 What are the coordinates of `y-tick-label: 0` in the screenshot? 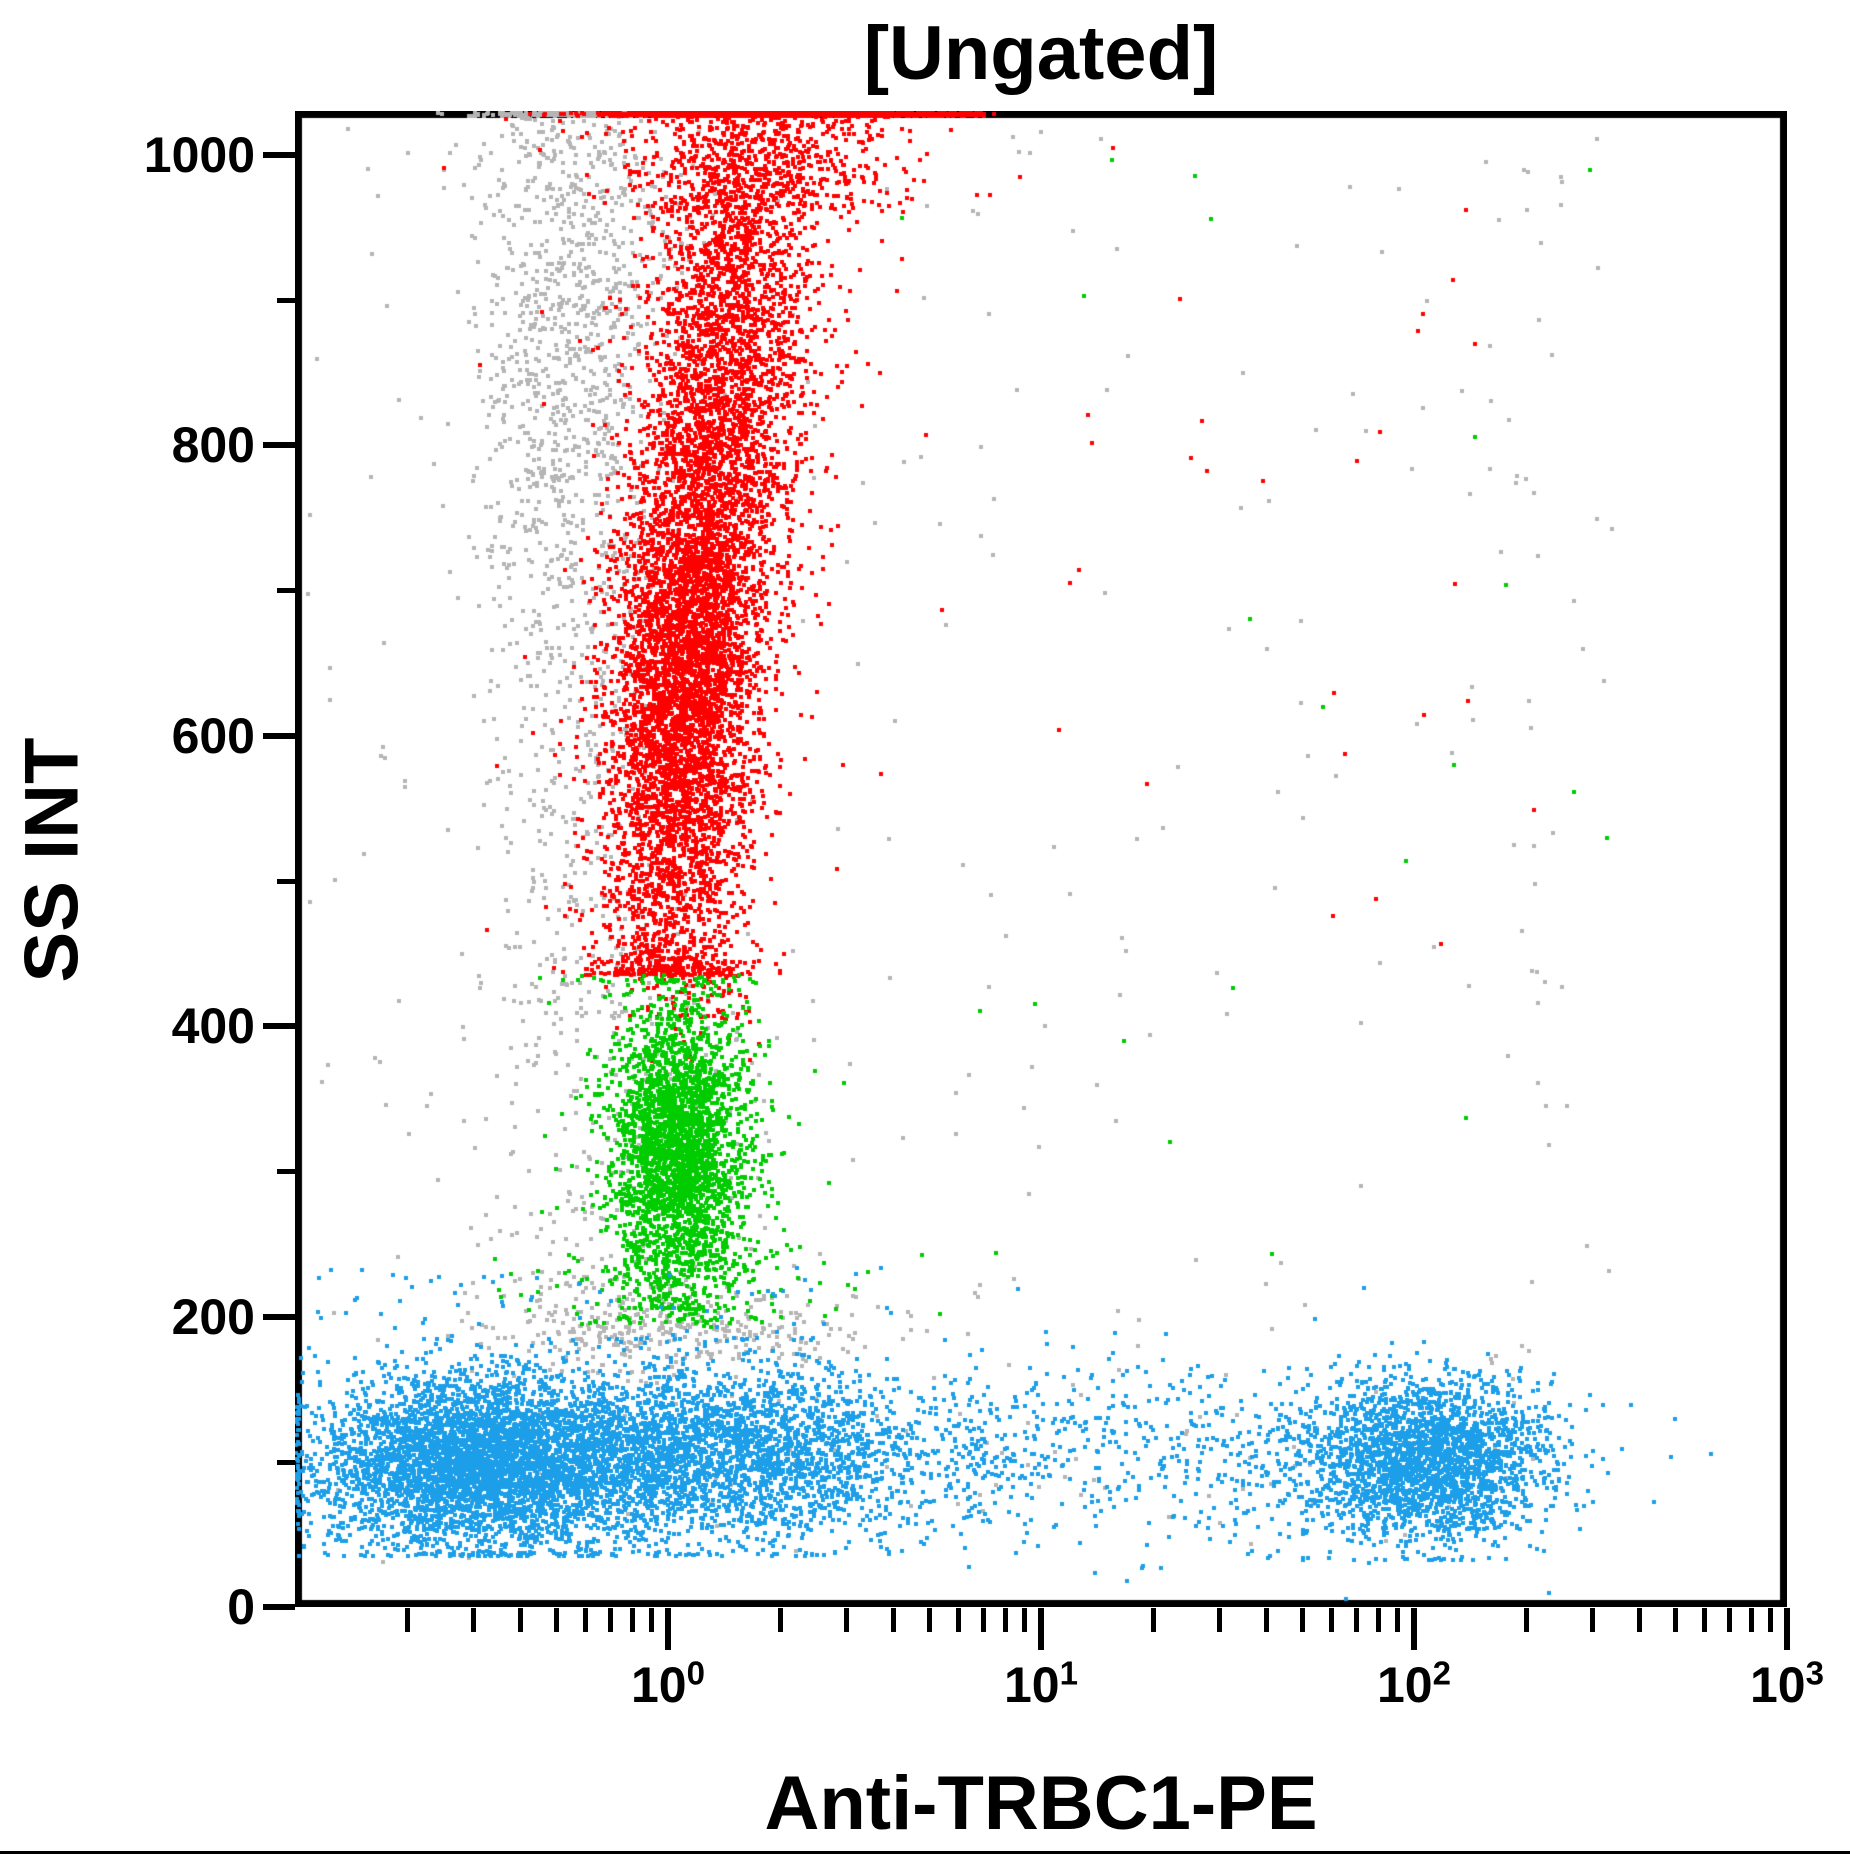 It's located at (241, 1607).